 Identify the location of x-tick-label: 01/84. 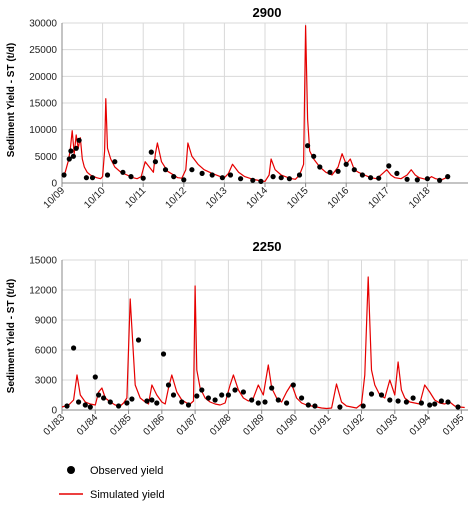
(88, 425).